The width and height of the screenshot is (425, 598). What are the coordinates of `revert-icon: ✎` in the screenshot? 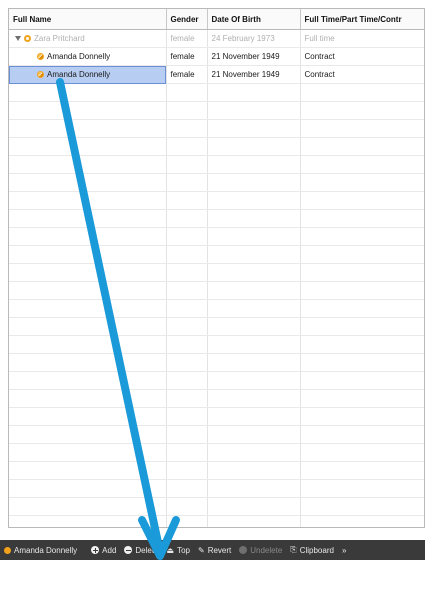 It's located at (201, 550).